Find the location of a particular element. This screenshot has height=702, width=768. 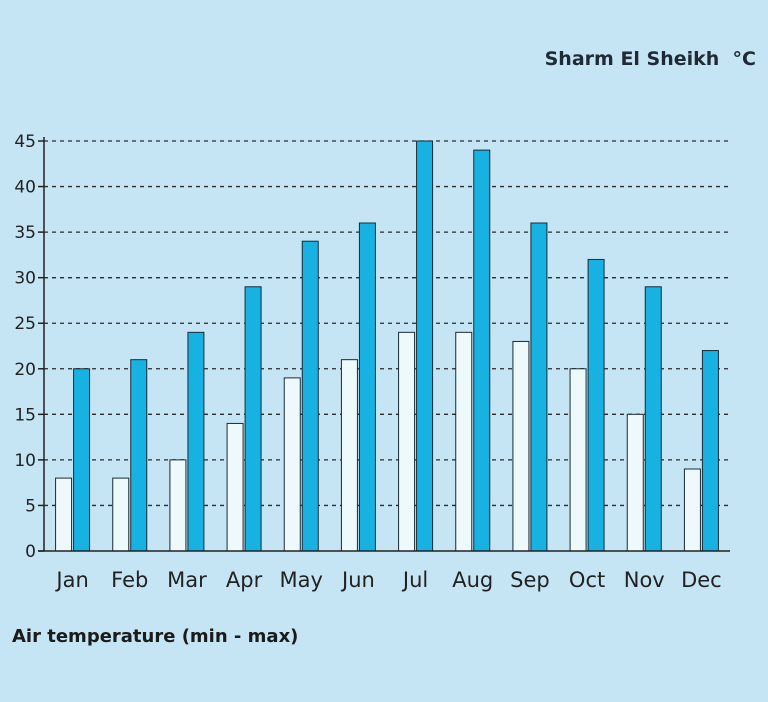

chart-title: Sharm El Sheikh °C is located at coordinates (650, 59).